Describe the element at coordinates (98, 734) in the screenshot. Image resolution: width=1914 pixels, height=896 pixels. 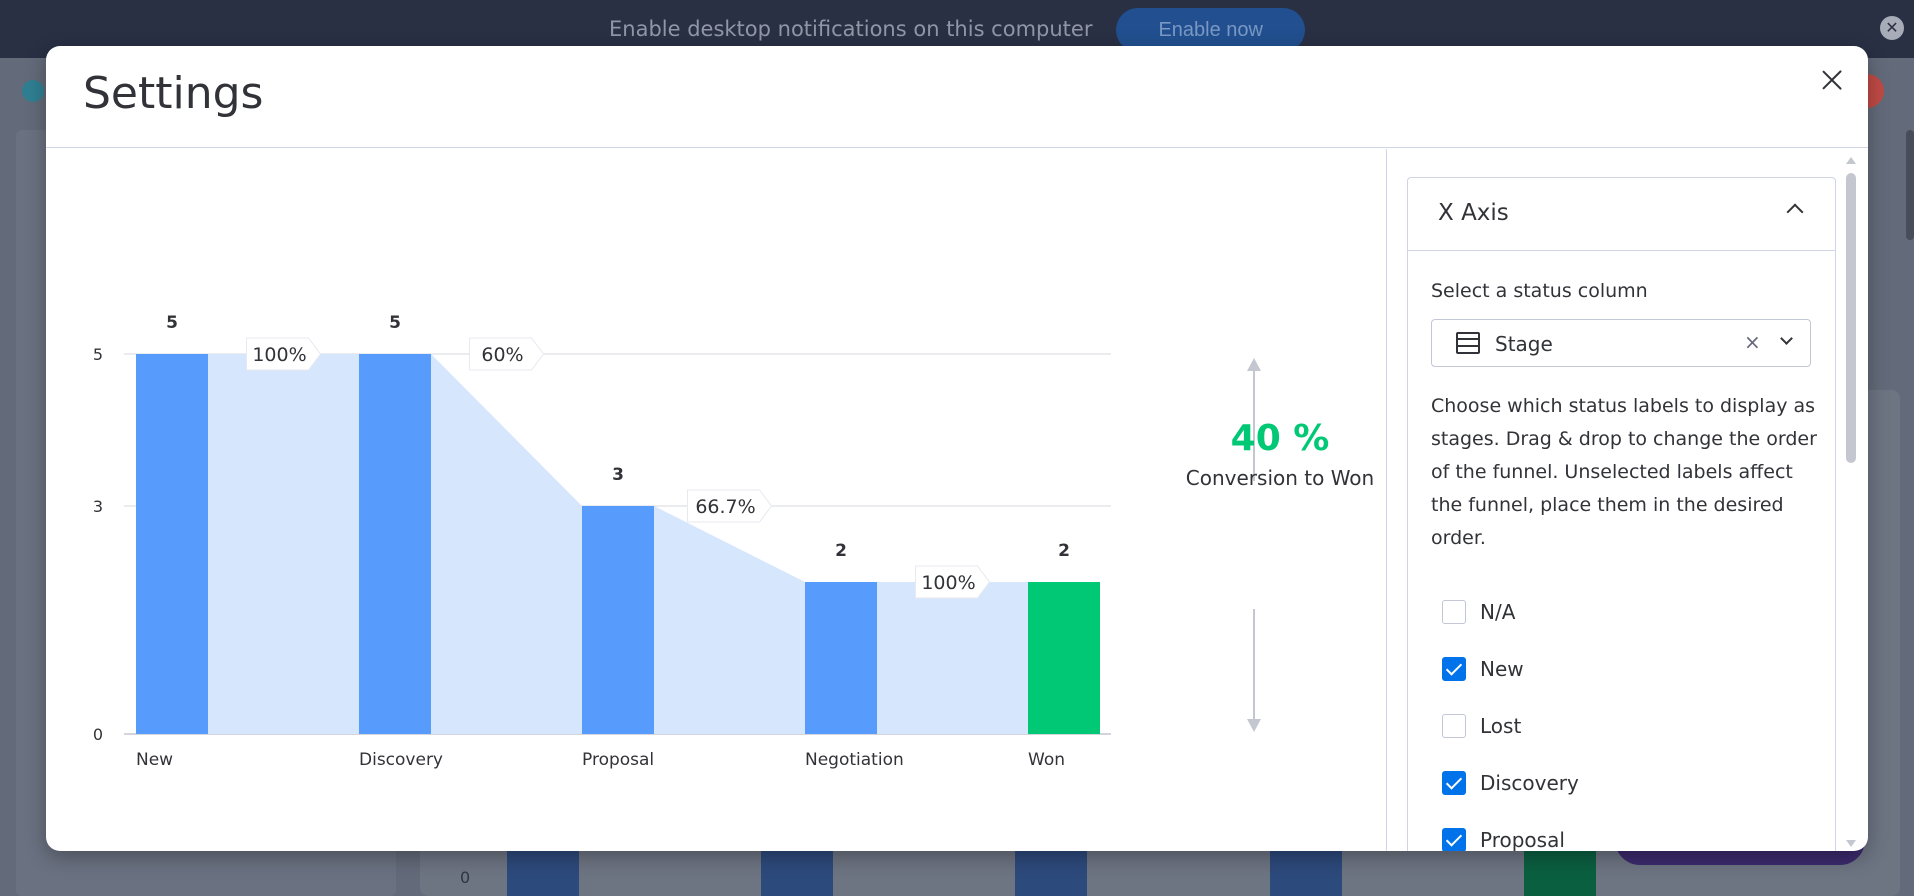
I see `y-tick-label: 0` at that location.